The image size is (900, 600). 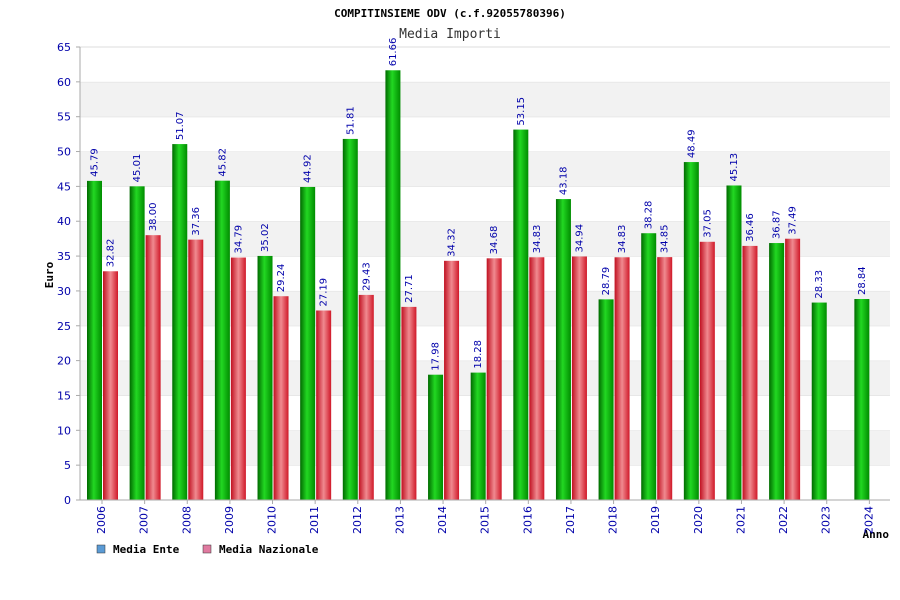 I want to click on data-label: 53.15, so click(x=521, y=111).